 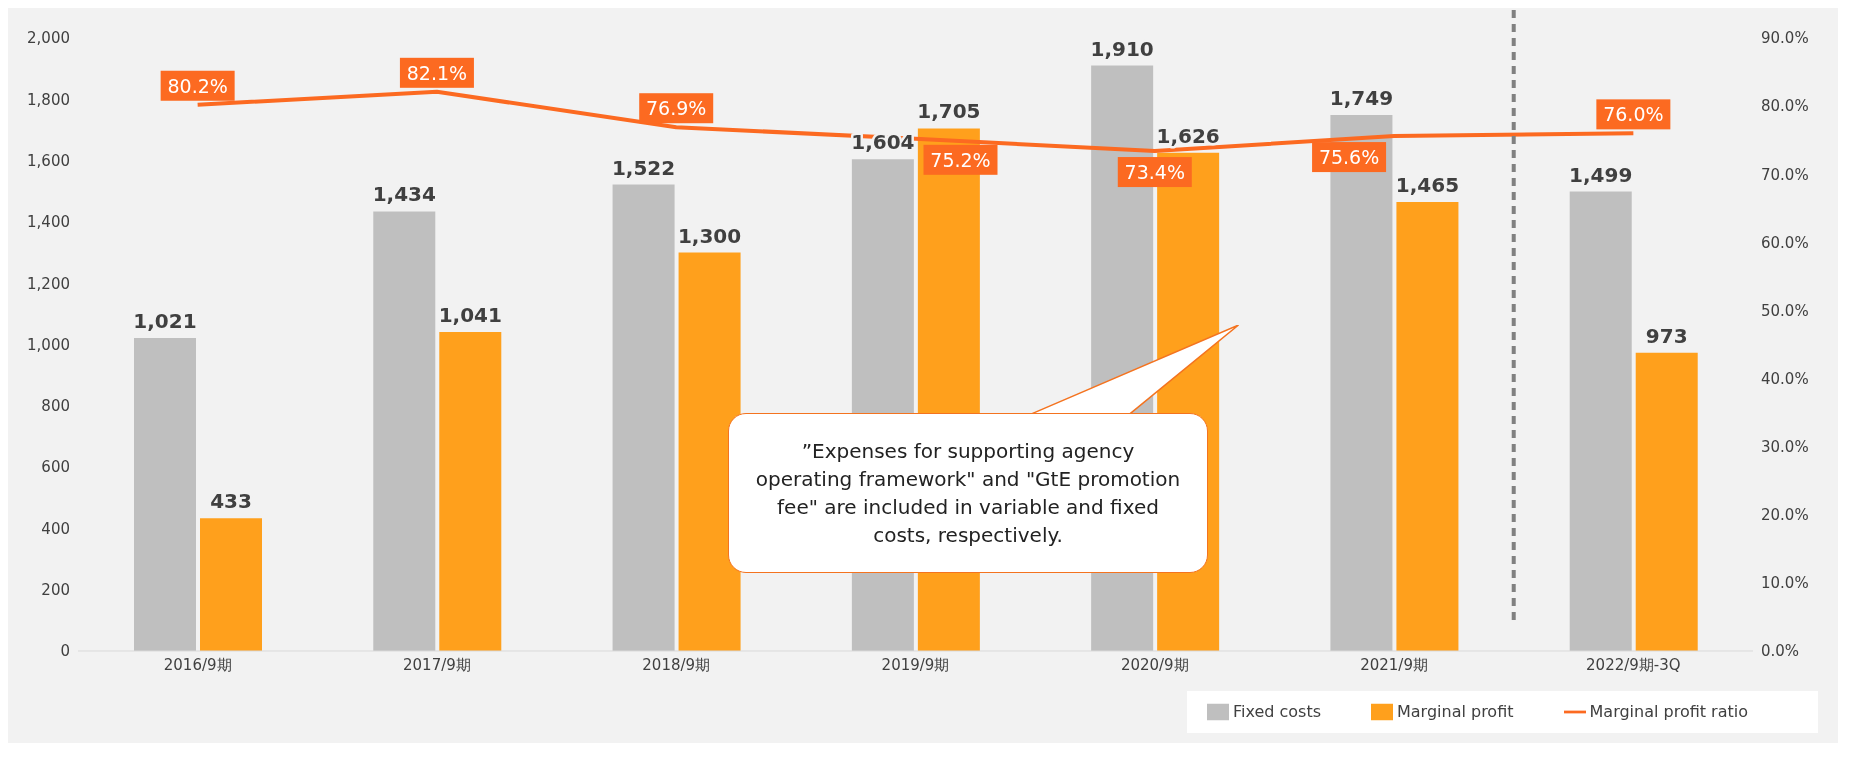 What do you see at coordinates (197, 664) in the screenshot?
I see `x-tick-label: 2016/9期` at bounding box center [197, 664].